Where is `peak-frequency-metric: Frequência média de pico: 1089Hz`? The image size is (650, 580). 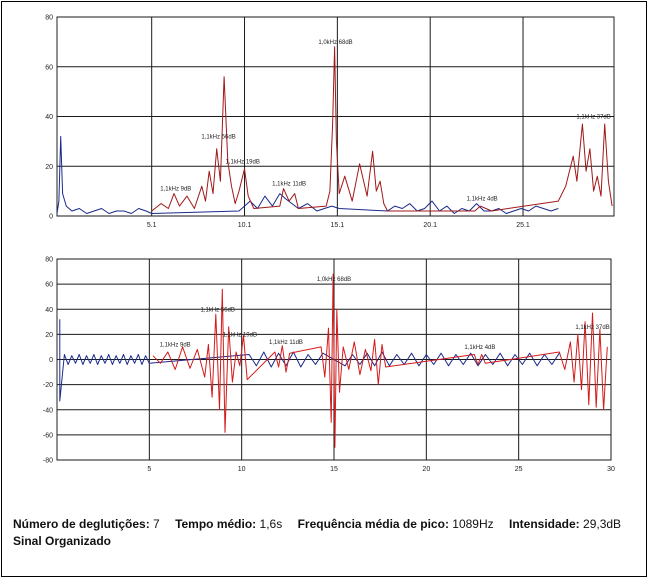
peak-frequency-metric: Frequência média de pico: 1089Hz is located at coordinates (396, 524).